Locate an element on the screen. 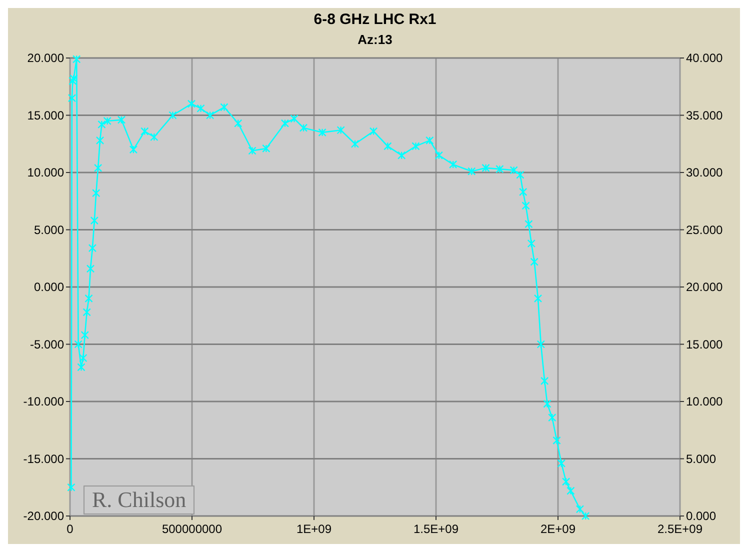 The image size is (748, 552). y-tick-label: 15.000 is located at coordinates (45, 115).